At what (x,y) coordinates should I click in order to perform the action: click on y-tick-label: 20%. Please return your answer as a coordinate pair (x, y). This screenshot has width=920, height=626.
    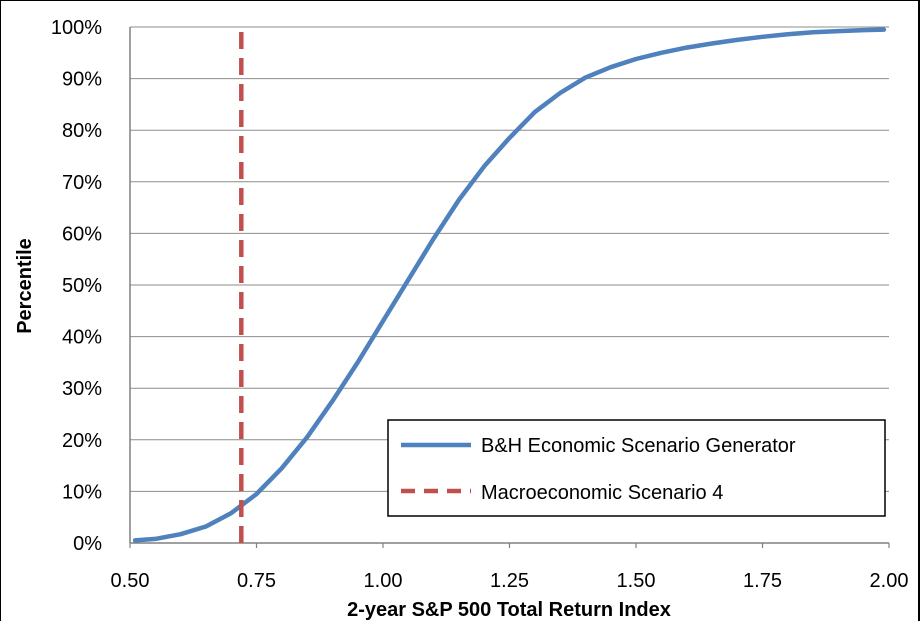
    Looking at the image, I should click on (82, 441).